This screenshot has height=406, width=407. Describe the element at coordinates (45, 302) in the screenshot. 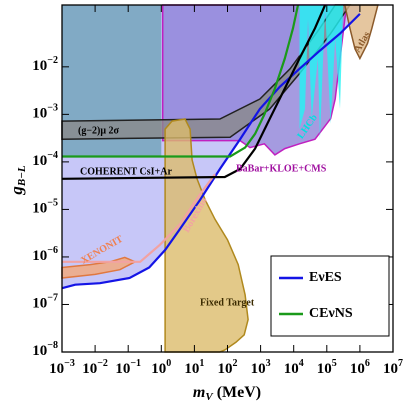

I see `y-tick-label: 10⁻⁷` at that location.